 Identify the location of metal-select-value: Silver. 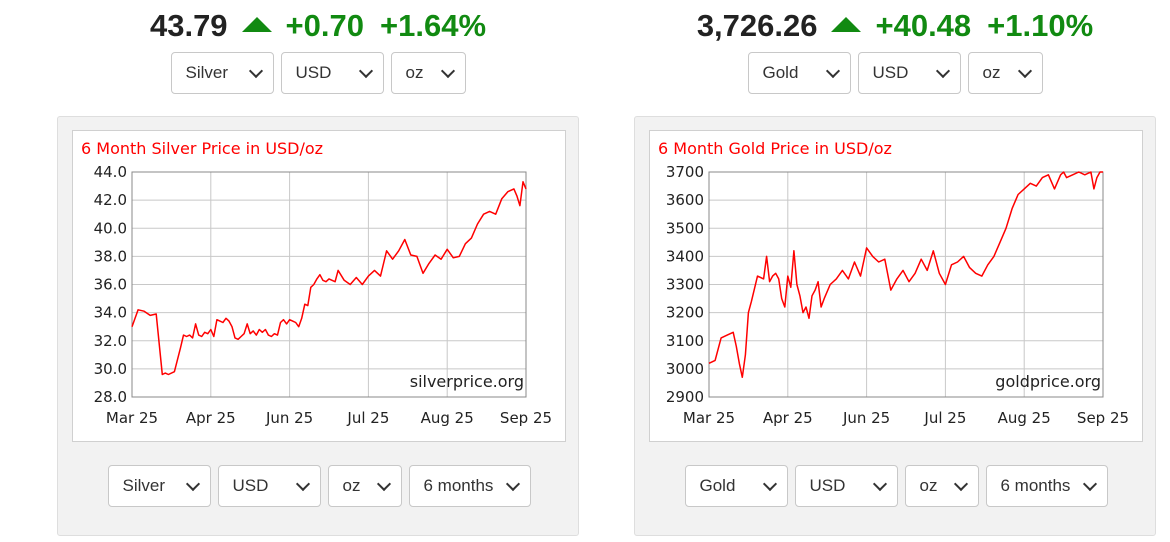
(207, 72).